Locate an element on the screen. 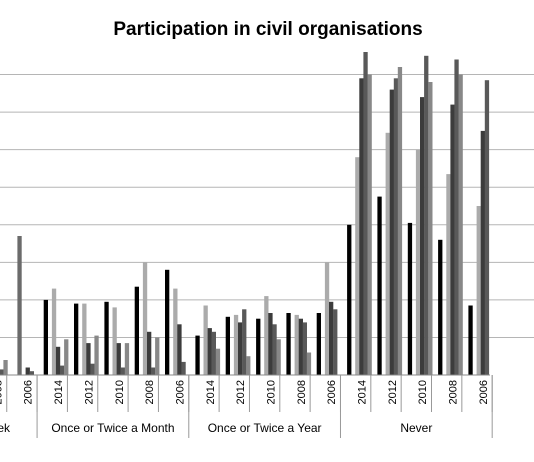  group-label: ek is located at coordinates (5, 428).